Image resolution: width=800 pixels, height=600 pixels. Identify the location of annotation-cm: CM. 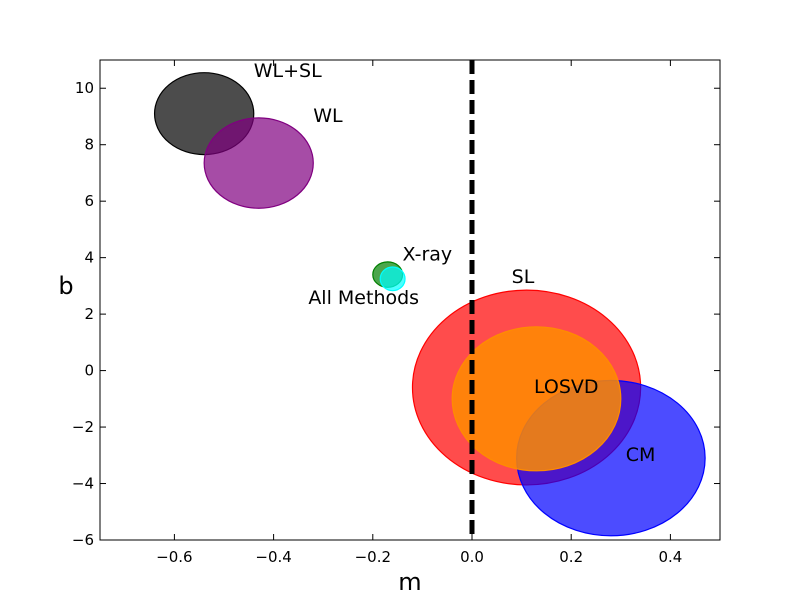
(641, 455).